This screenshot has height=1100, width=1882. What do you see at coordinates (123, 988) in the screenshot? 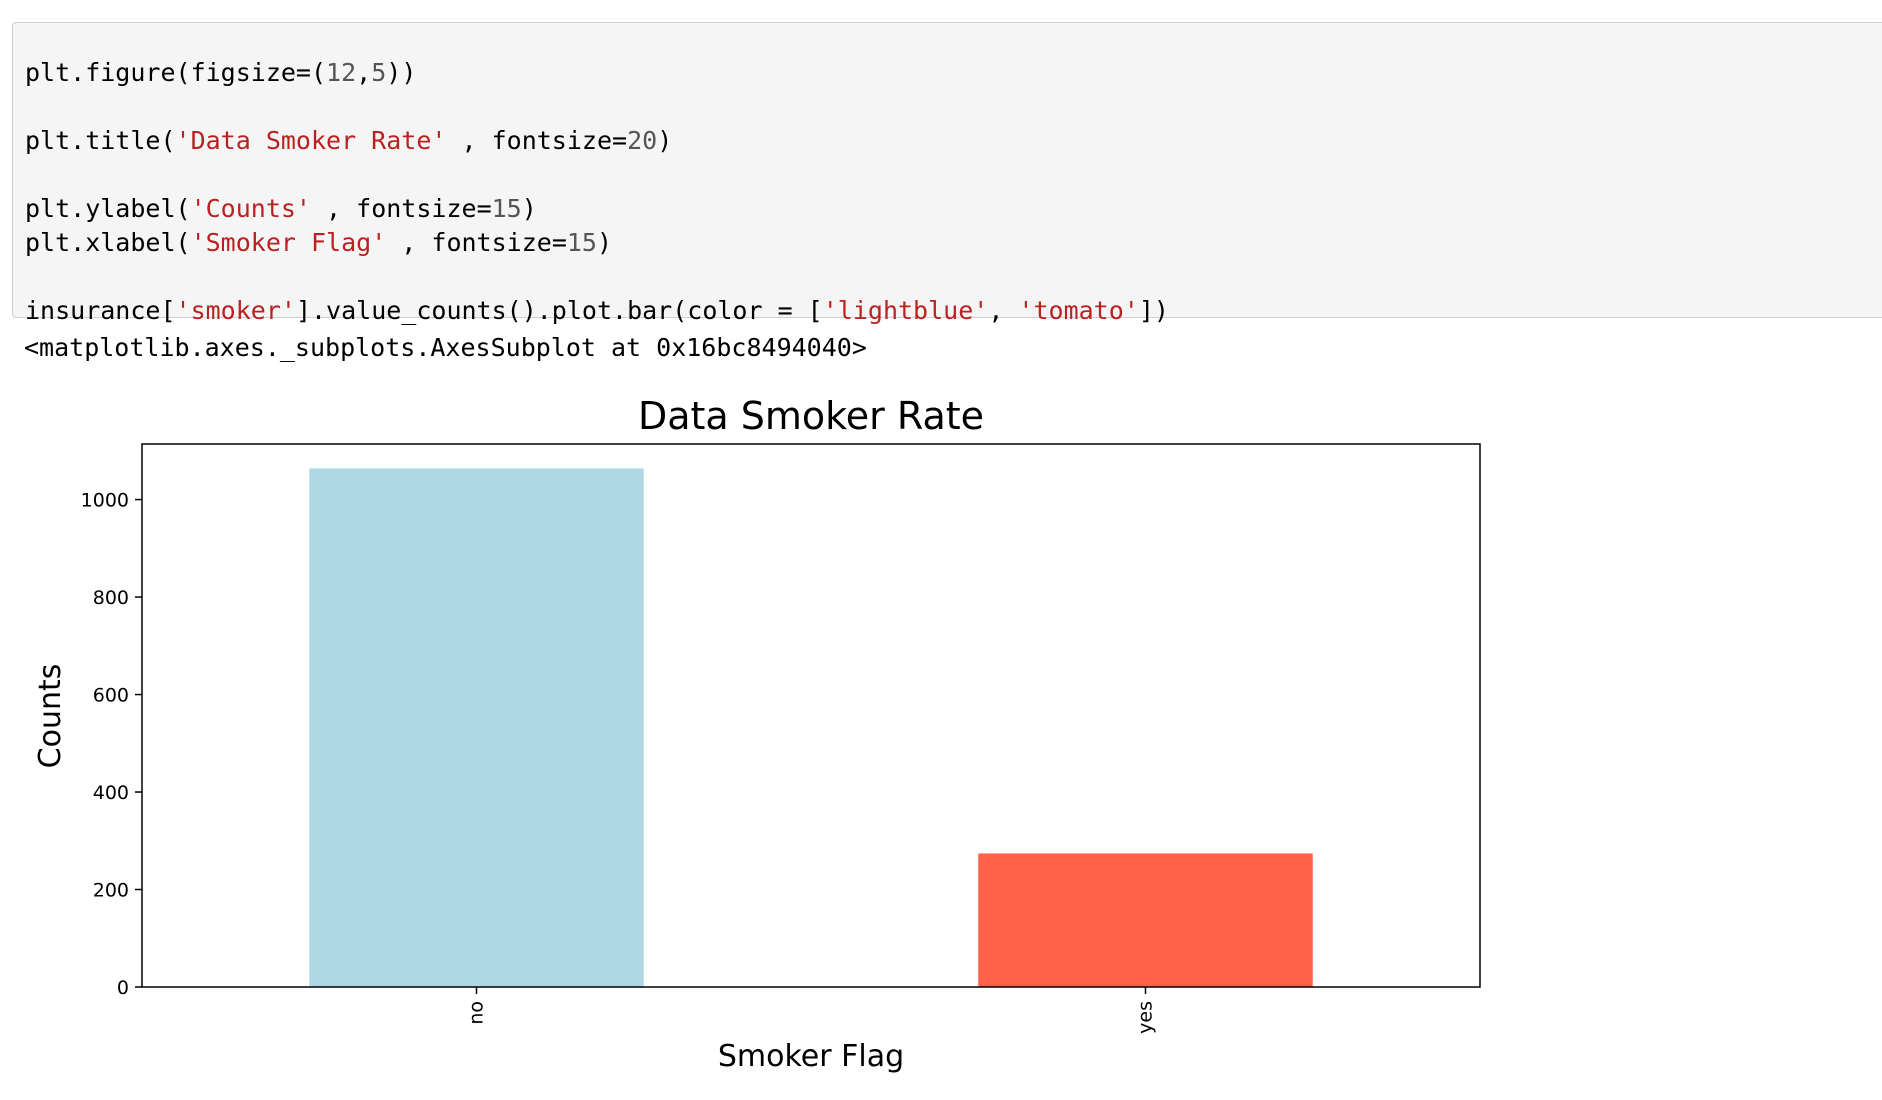
I see `y-tick-label: 0` at bounding box center [123, 988].